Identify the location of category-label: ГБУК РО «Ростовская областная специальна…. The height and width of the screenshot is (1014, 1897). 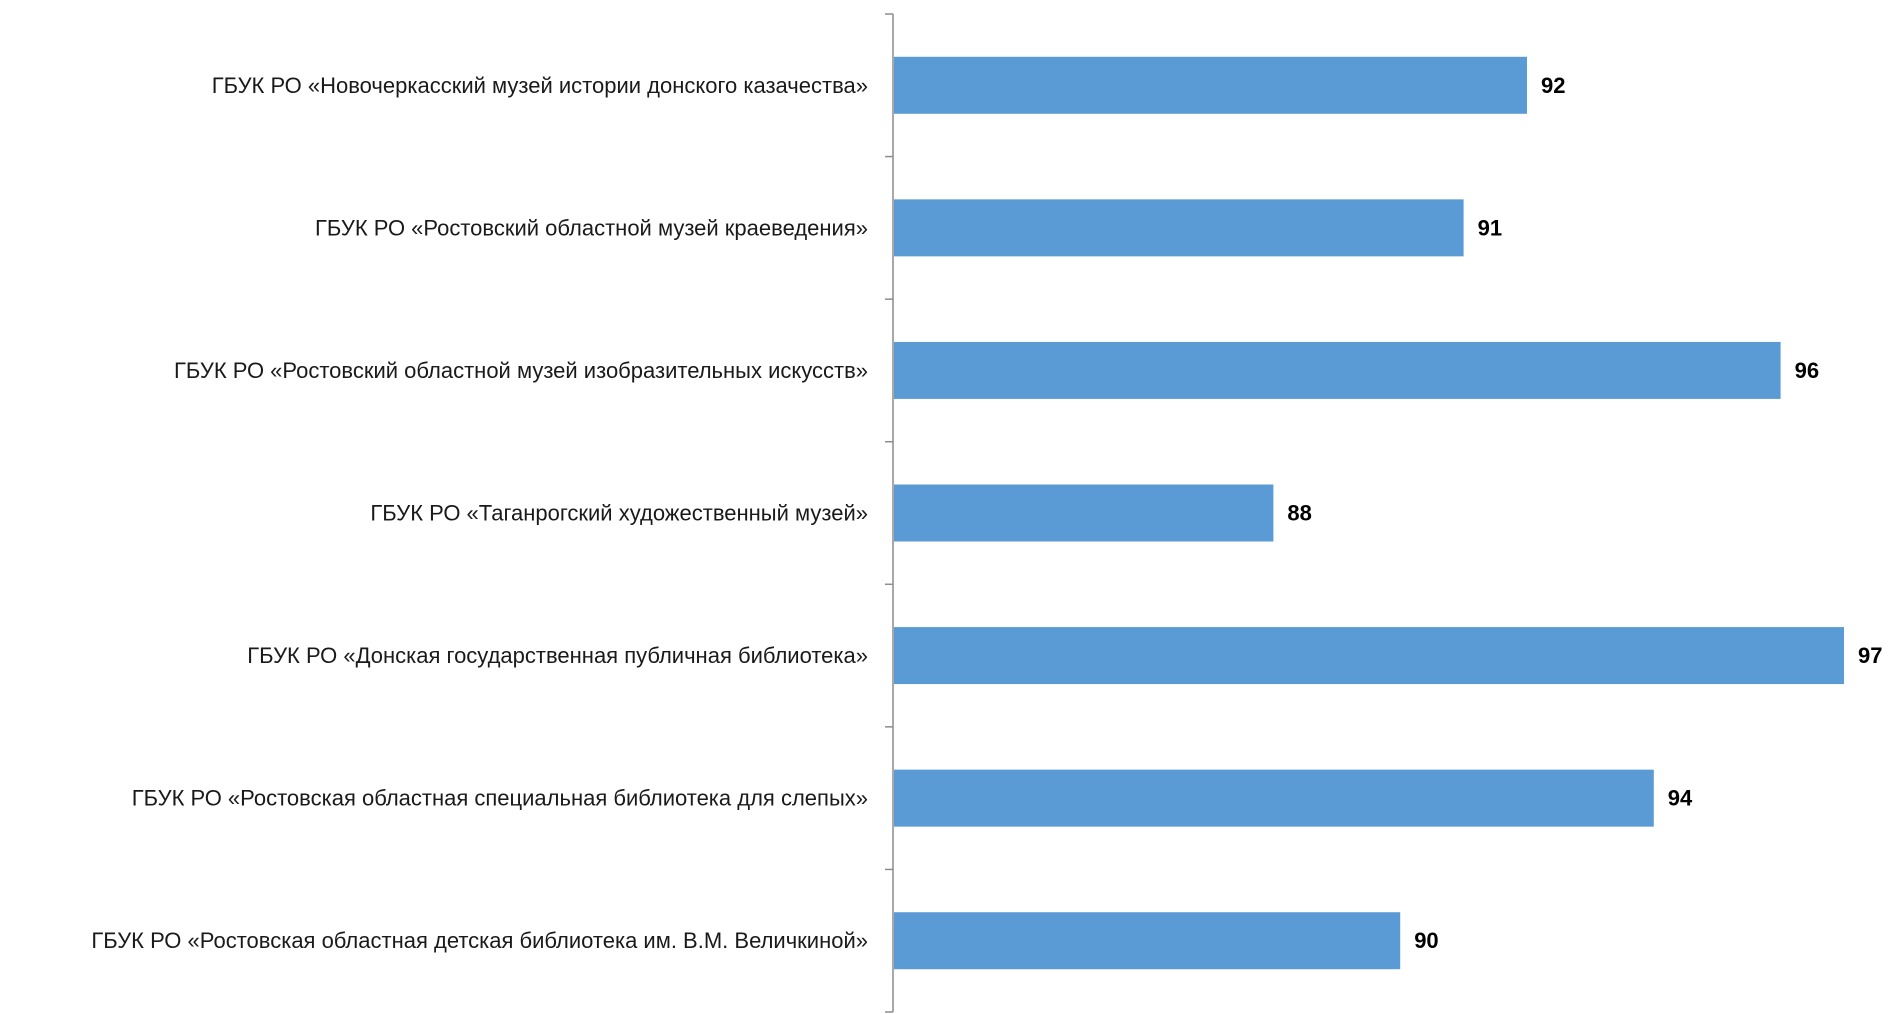
(500, 798).